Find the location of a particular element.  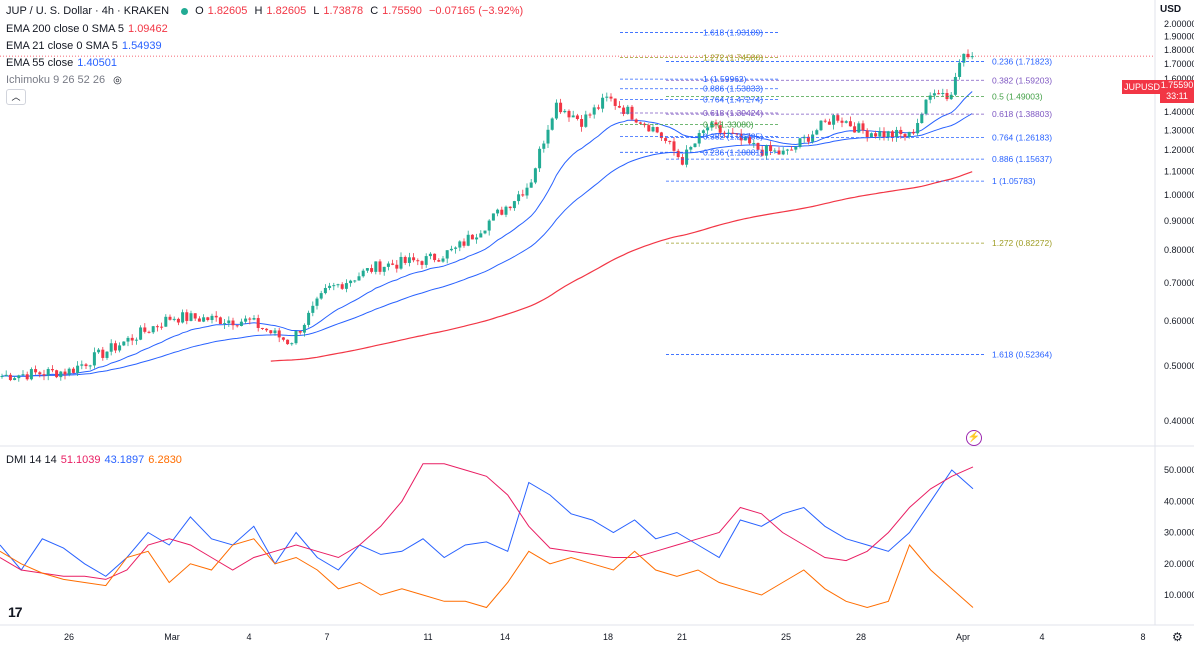

indicator-value: 1.09462 is located at coordinates (148, 29).